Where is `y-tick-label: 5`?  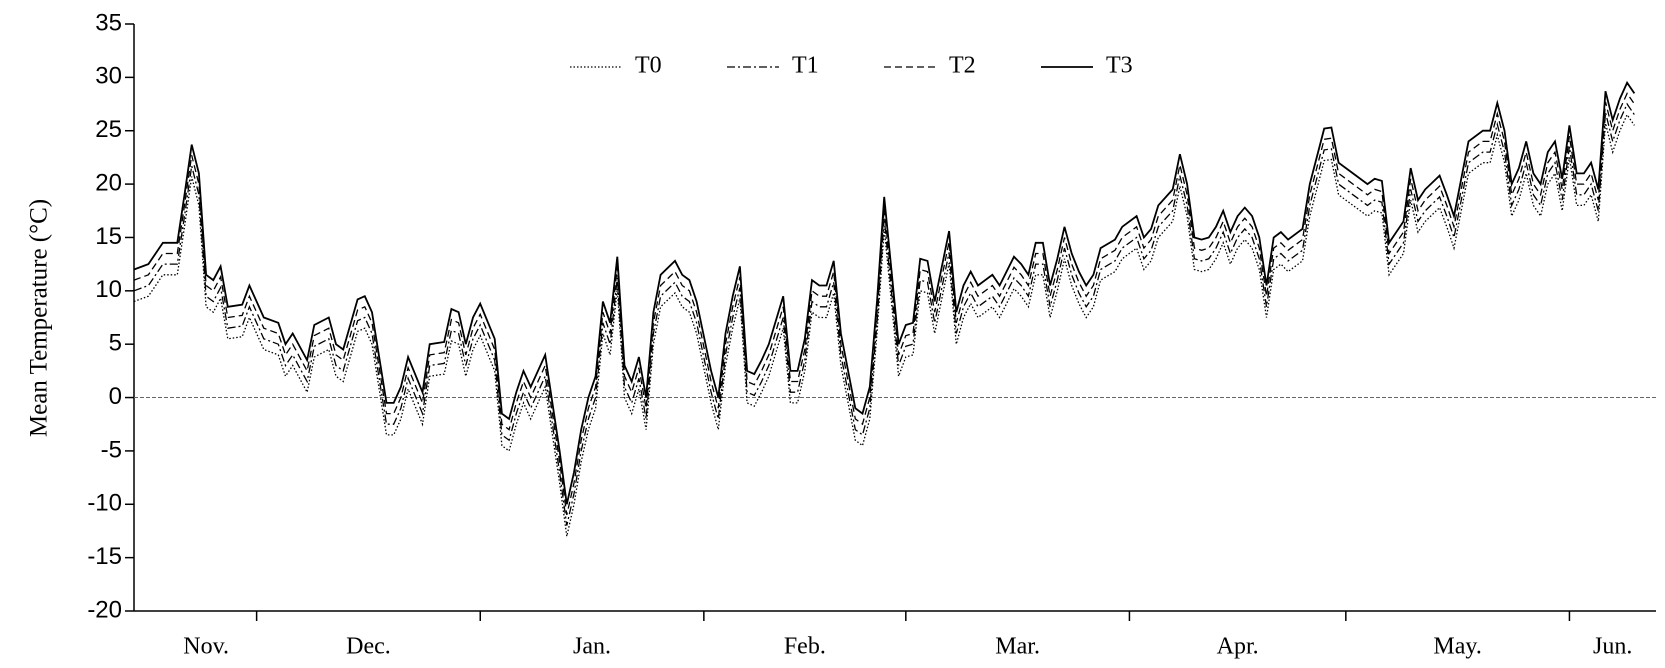
y-tick-label: 5 is located at coordinates (115, 343).